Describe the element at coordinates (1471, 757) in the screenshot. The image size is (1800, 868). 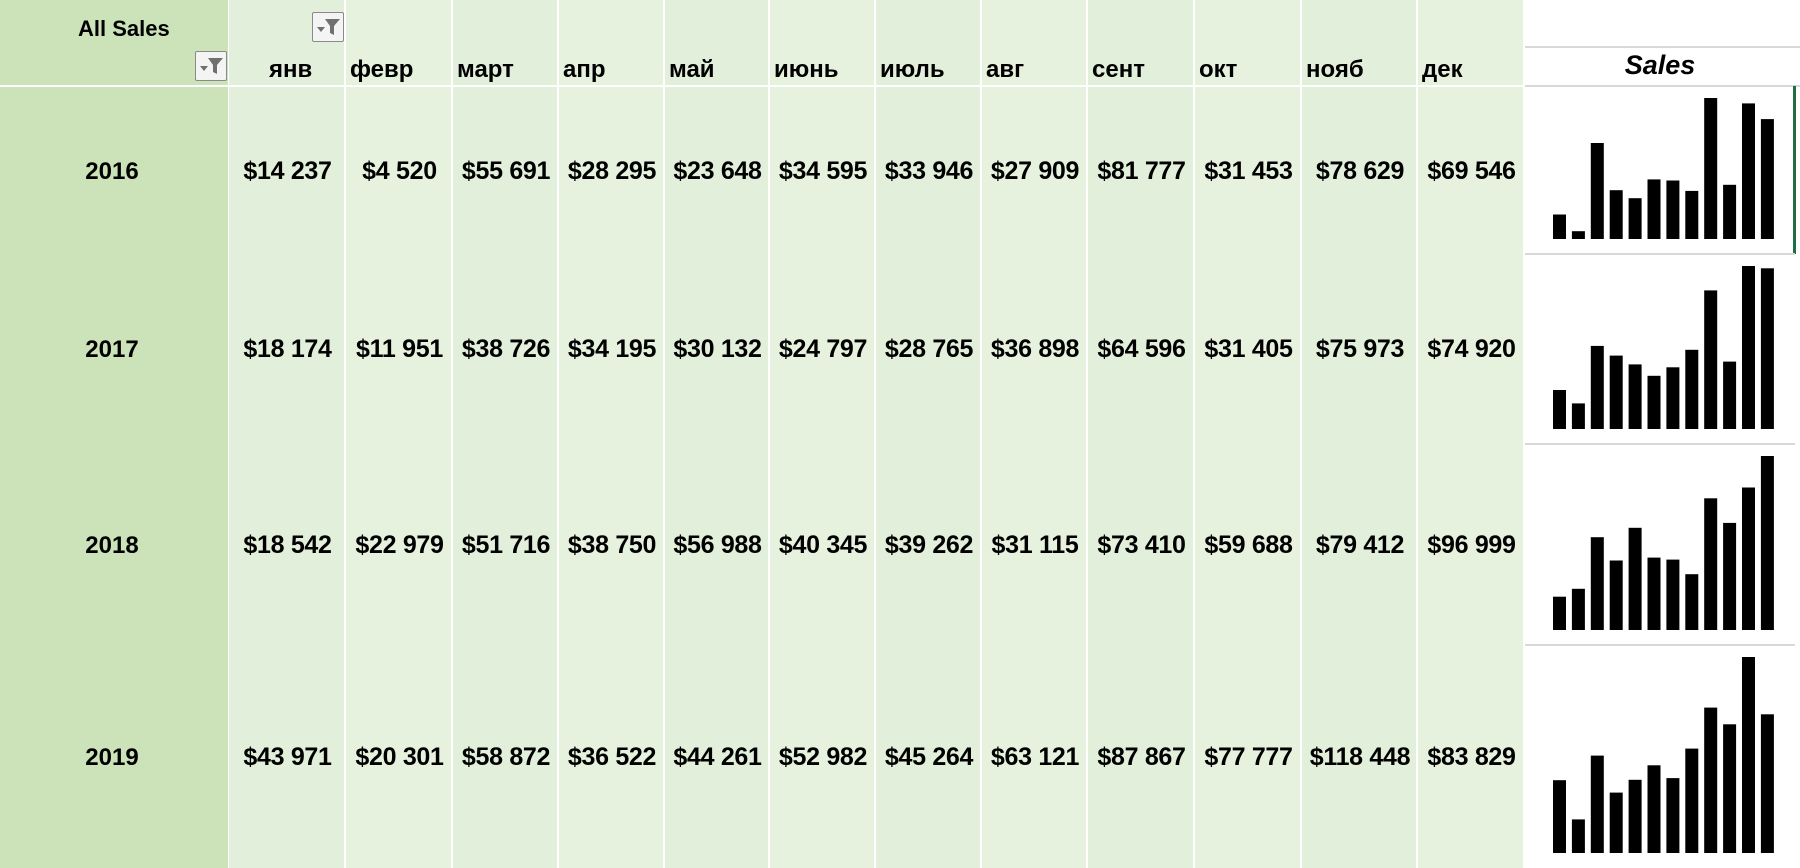
I see `value-cell: $83 829` at that location.